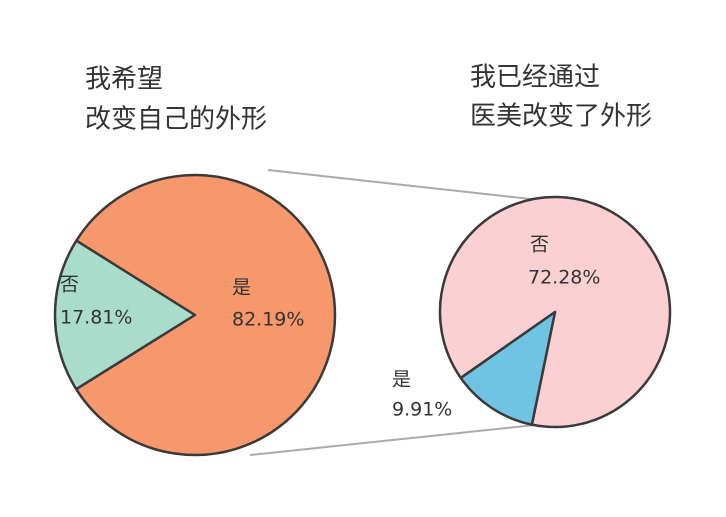 This screenshot has width=726, height=517. What do you see at coordinates (176, 120) in the screenshot?
I see `chart-title: 改变自己的外形` at bounding box center [176, 120].